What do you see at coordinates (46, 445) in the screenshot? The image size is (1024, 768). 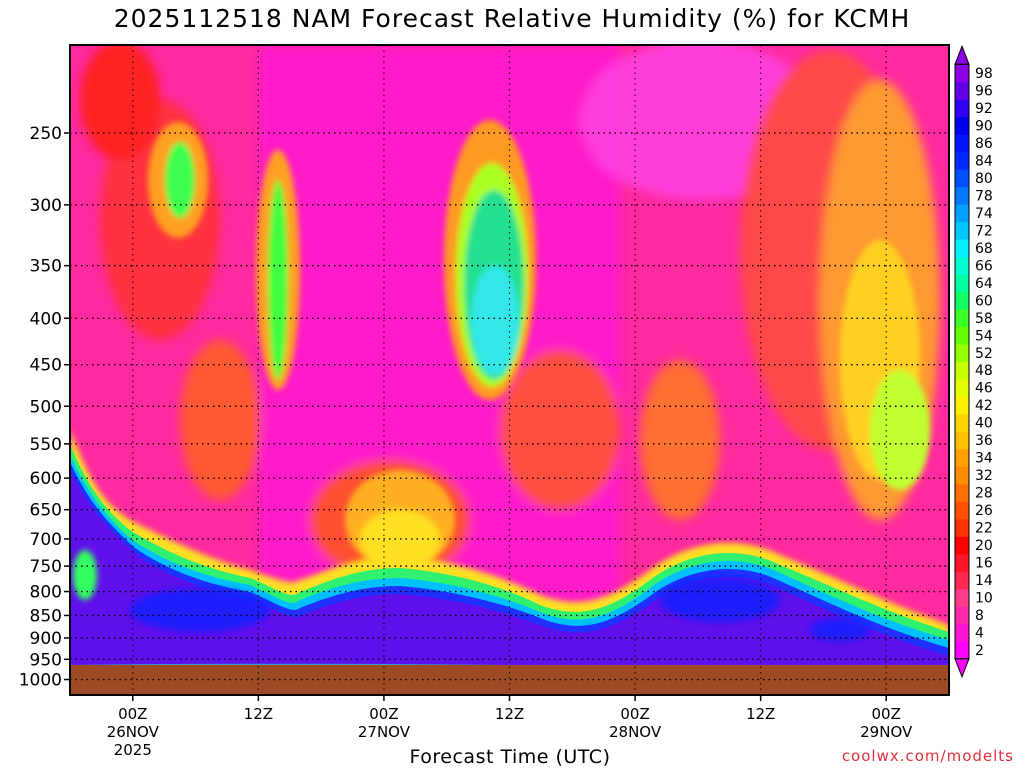 I see `y-tick-label: 550` at bounding box center [46, 445].